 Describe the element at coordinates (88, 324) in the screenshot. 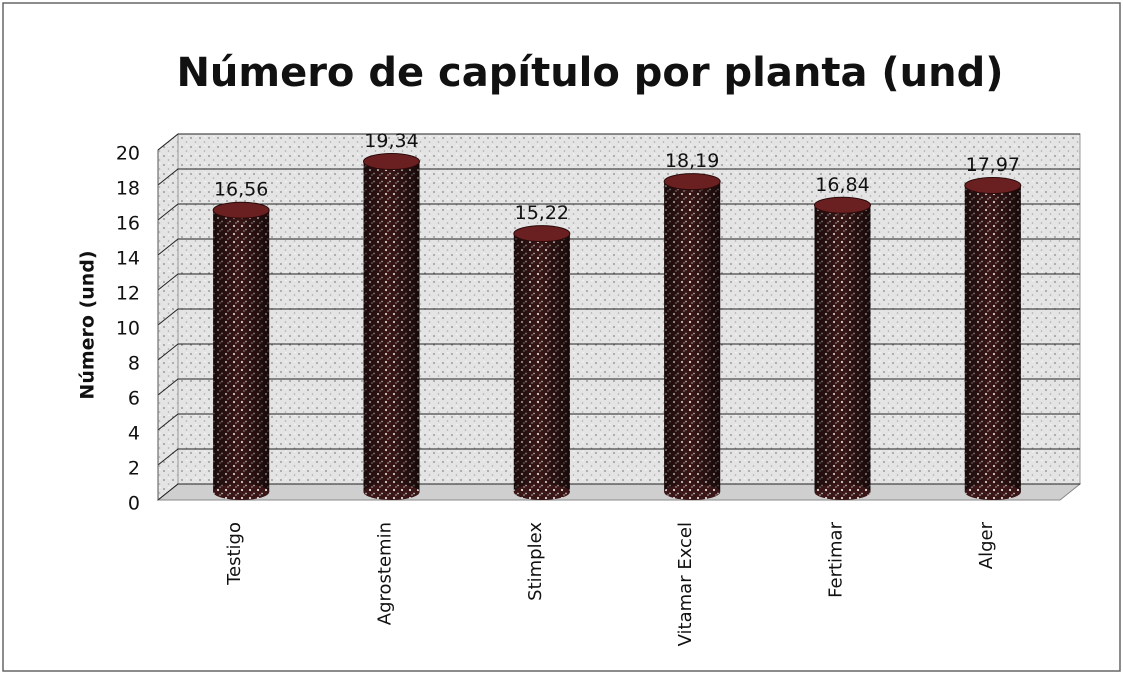

I see `y-axis-label: Número (und)` at that location.